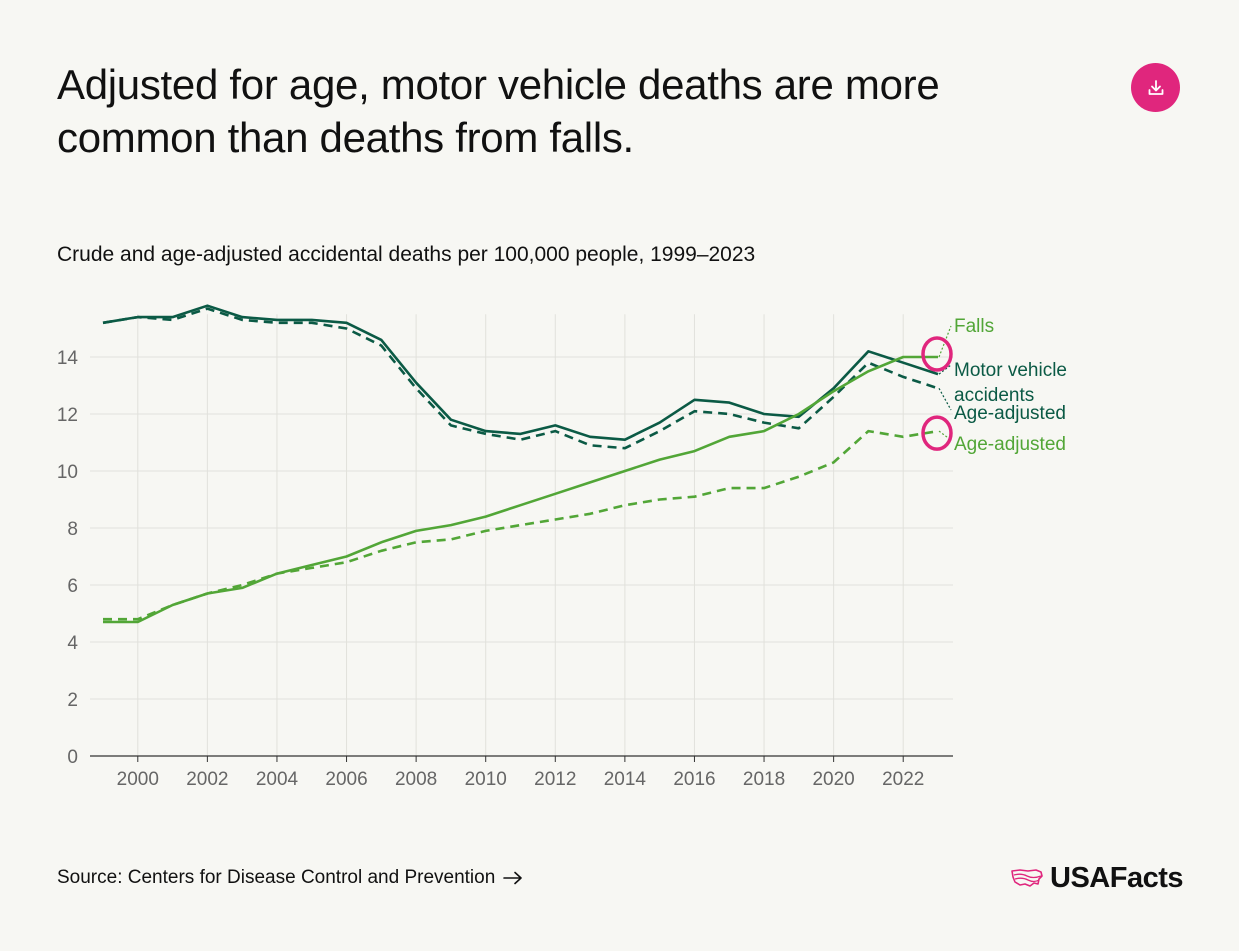 The width and height of the screenshot is (1239, 951). Describe the element at coordinates (67, 472) in the screenshot. I see `y-tick-label: 10` at that location.